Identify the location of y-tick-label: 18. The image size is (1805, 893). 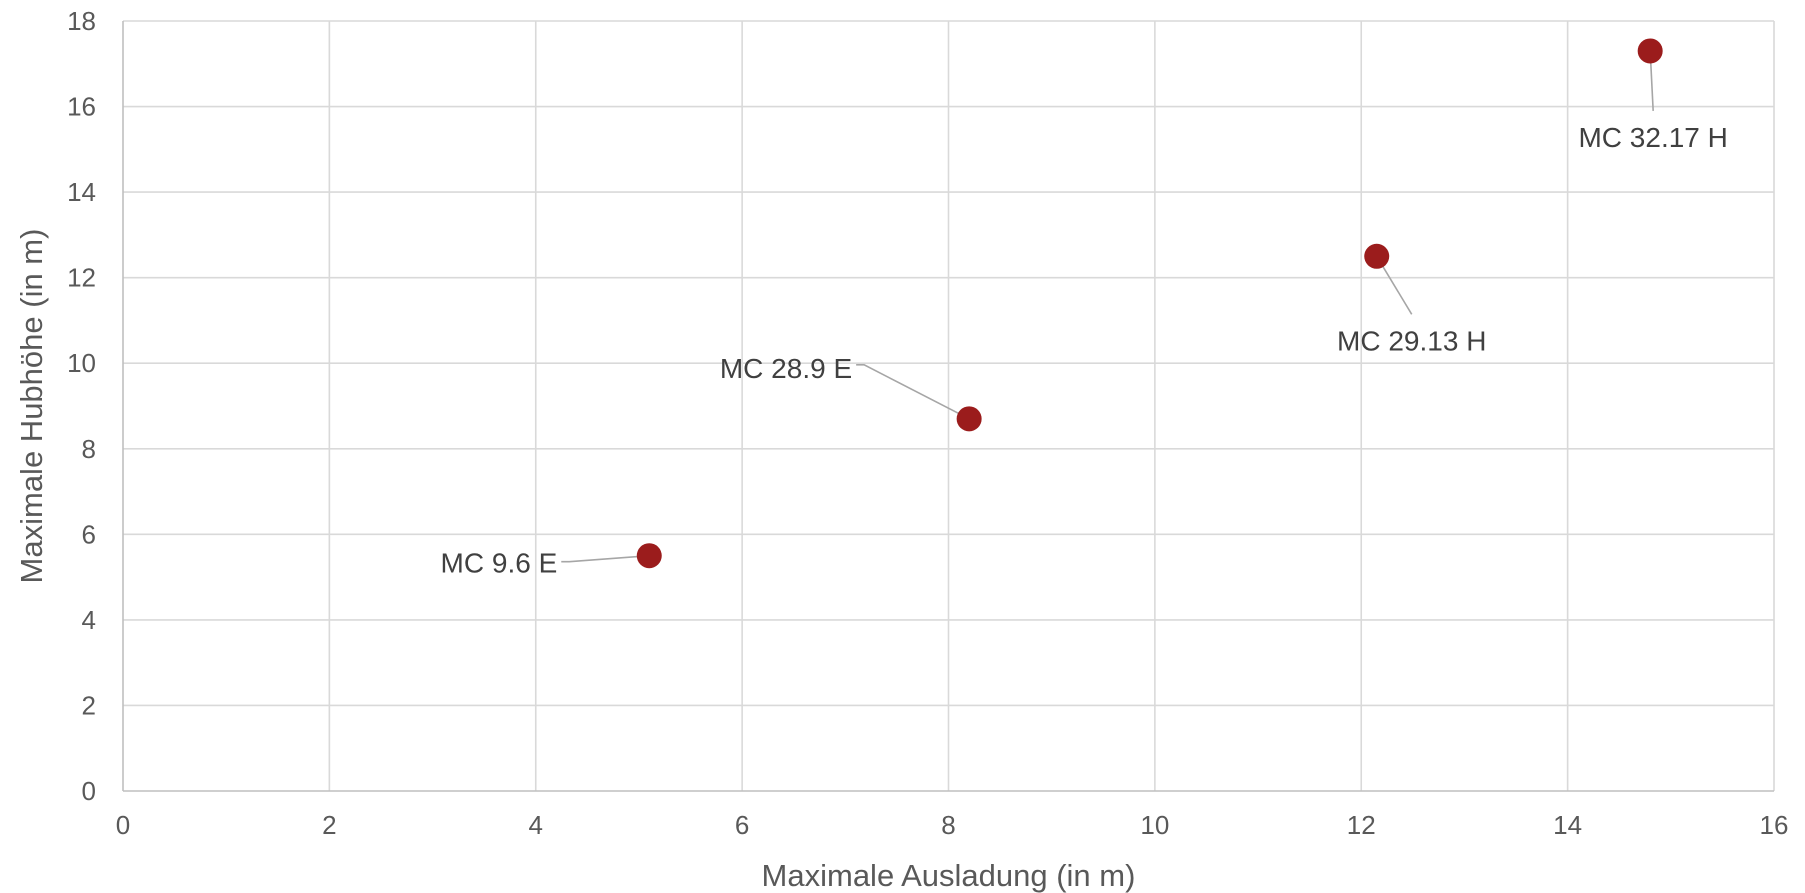
(81, 21).